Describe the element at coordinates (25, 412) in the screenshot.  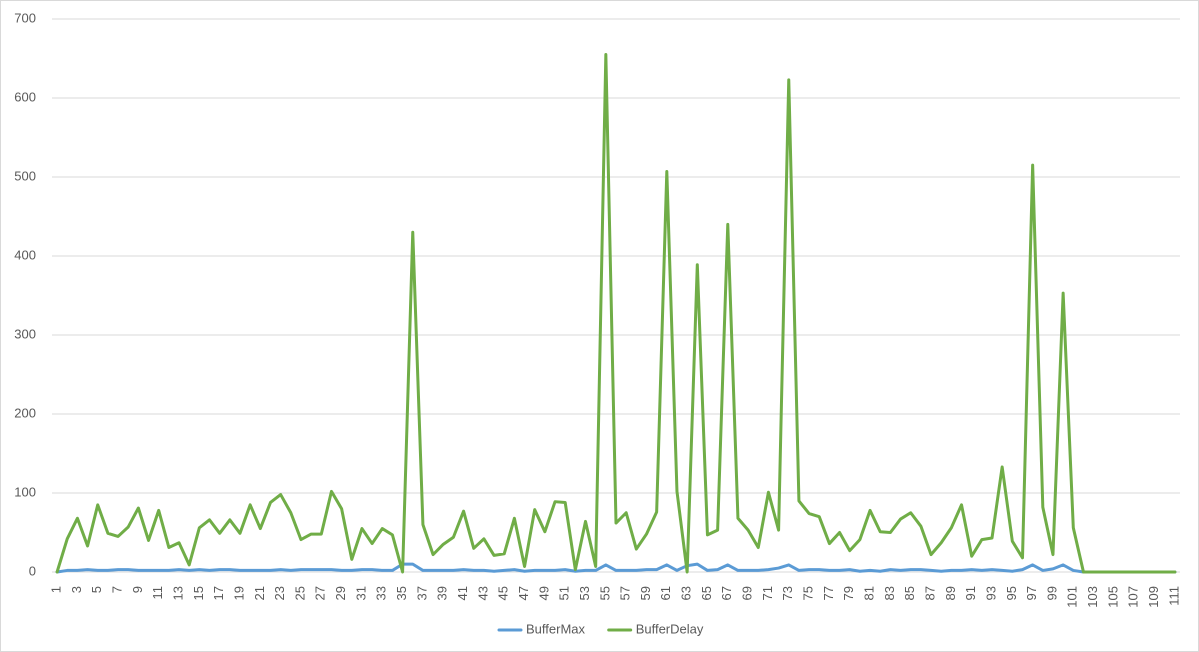
I see `y-tick-label: 200` at that location.